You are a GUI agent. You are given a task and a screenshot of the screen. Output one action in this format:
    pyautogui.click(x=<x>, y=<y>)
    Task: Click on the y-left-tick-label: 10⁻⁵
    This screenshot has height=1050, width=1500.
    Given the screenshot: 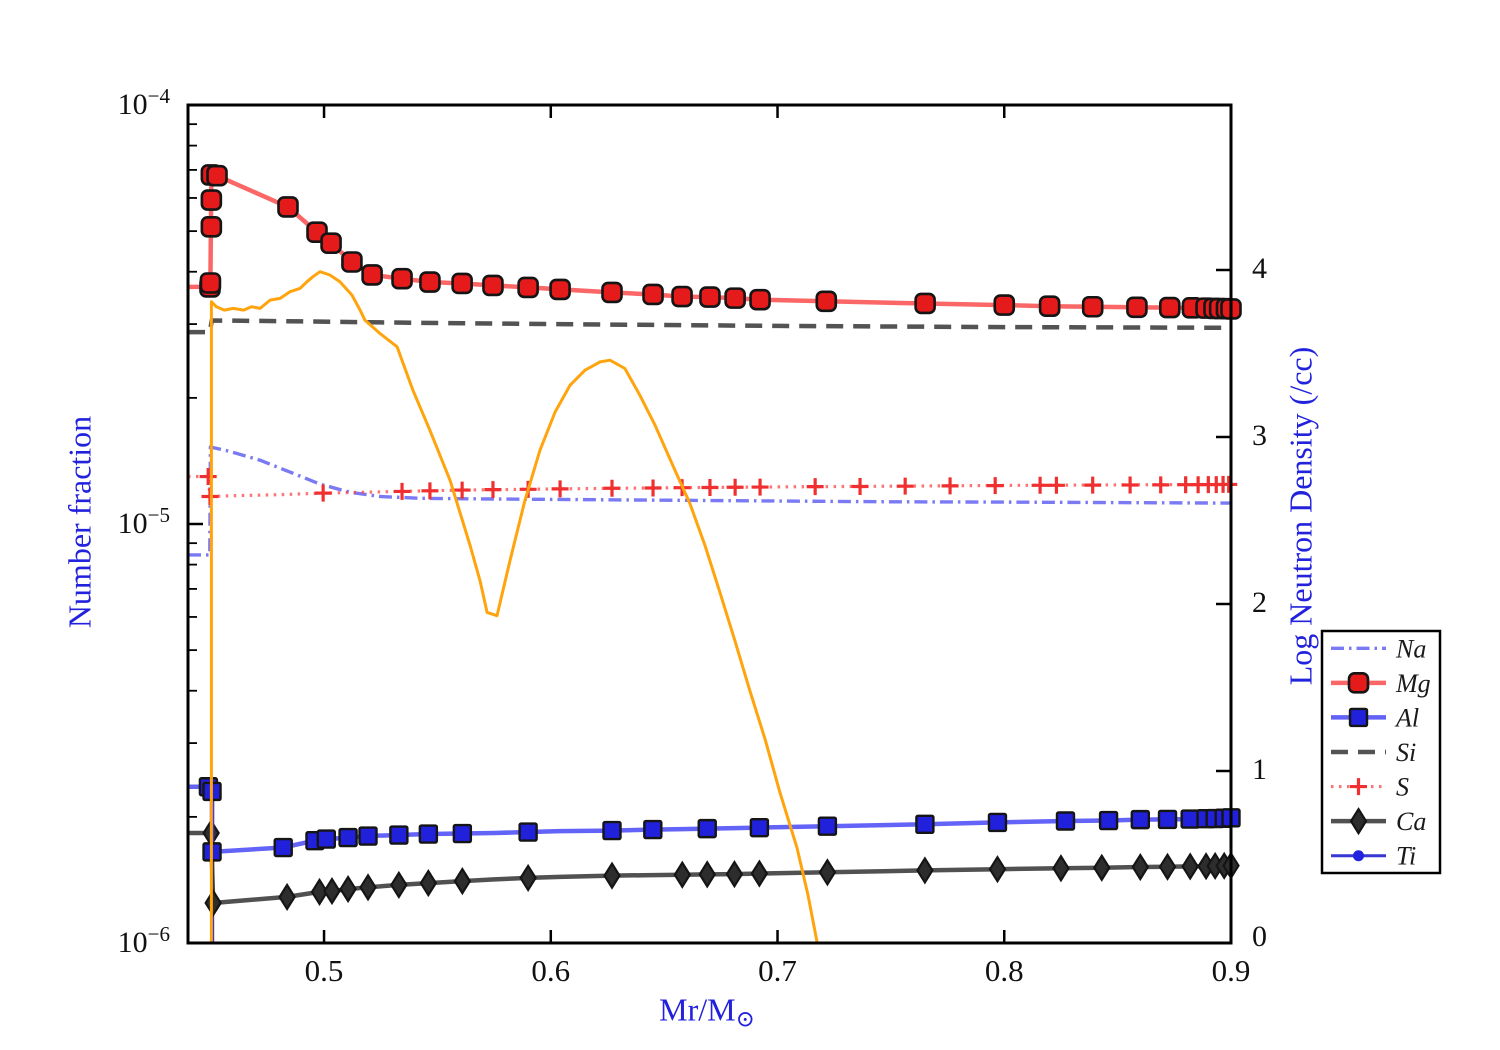 What is the action you would take?
    pyautogui.click(x=143, y=521)
    